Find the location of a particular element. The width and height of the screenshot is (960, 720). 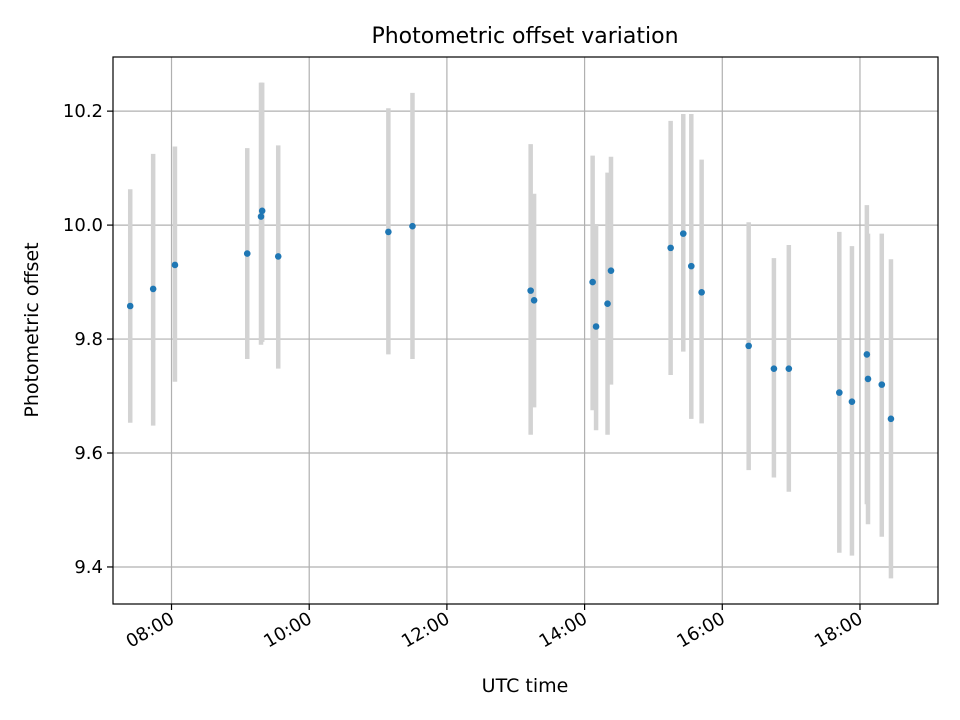

y-tick-label: 9.4 is located at coordinates (88, 567).